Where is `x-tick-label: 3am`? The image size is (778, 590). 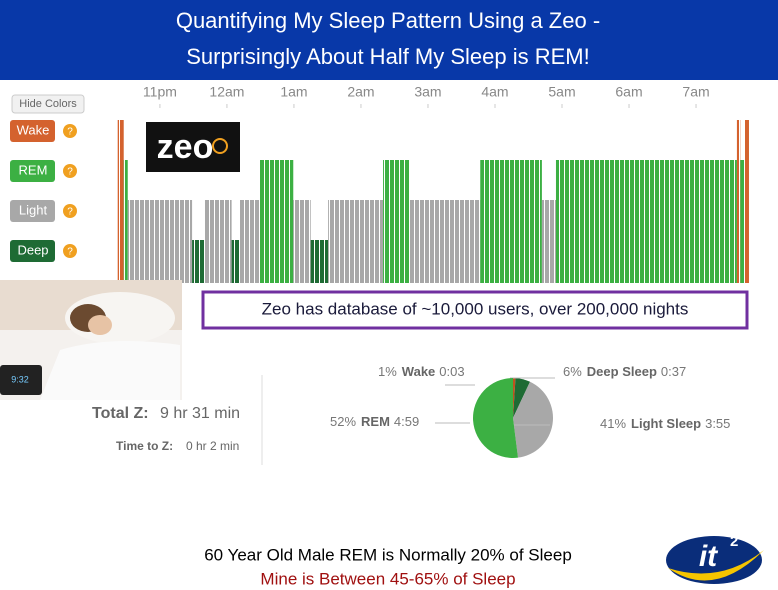 x-tick-label: 3am is located at coordinates (427, 92).